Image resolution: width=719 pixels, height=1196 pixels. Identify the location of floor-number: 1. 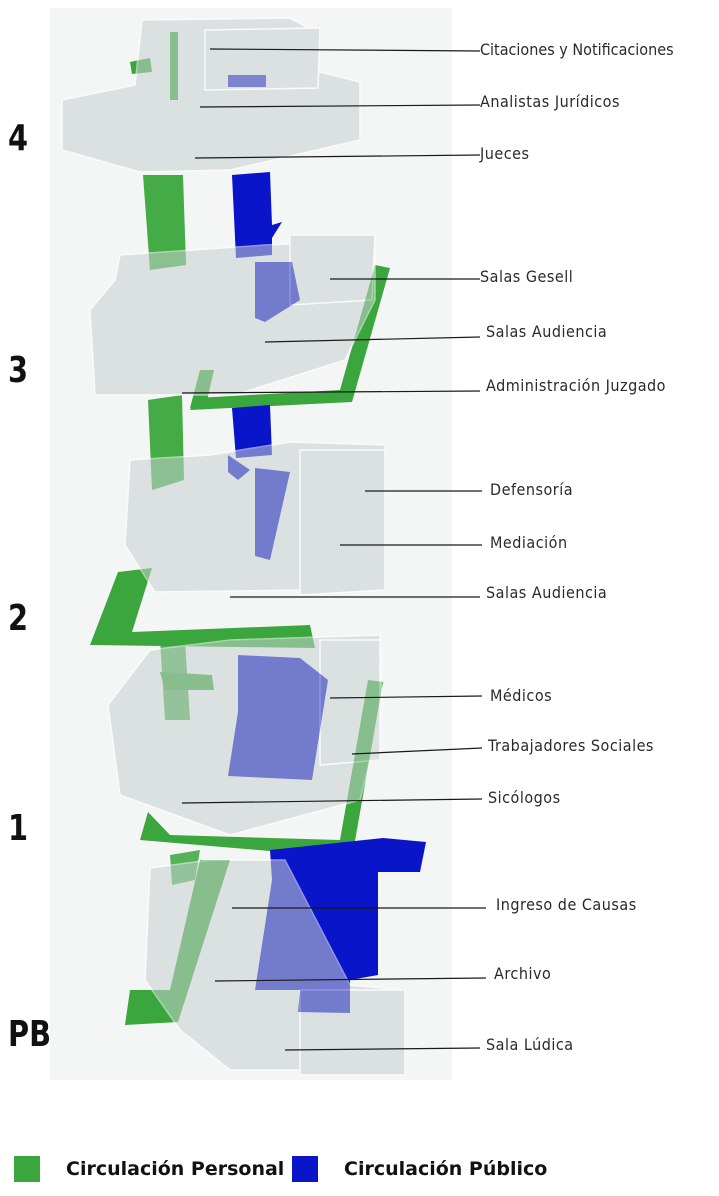
(18, 828).